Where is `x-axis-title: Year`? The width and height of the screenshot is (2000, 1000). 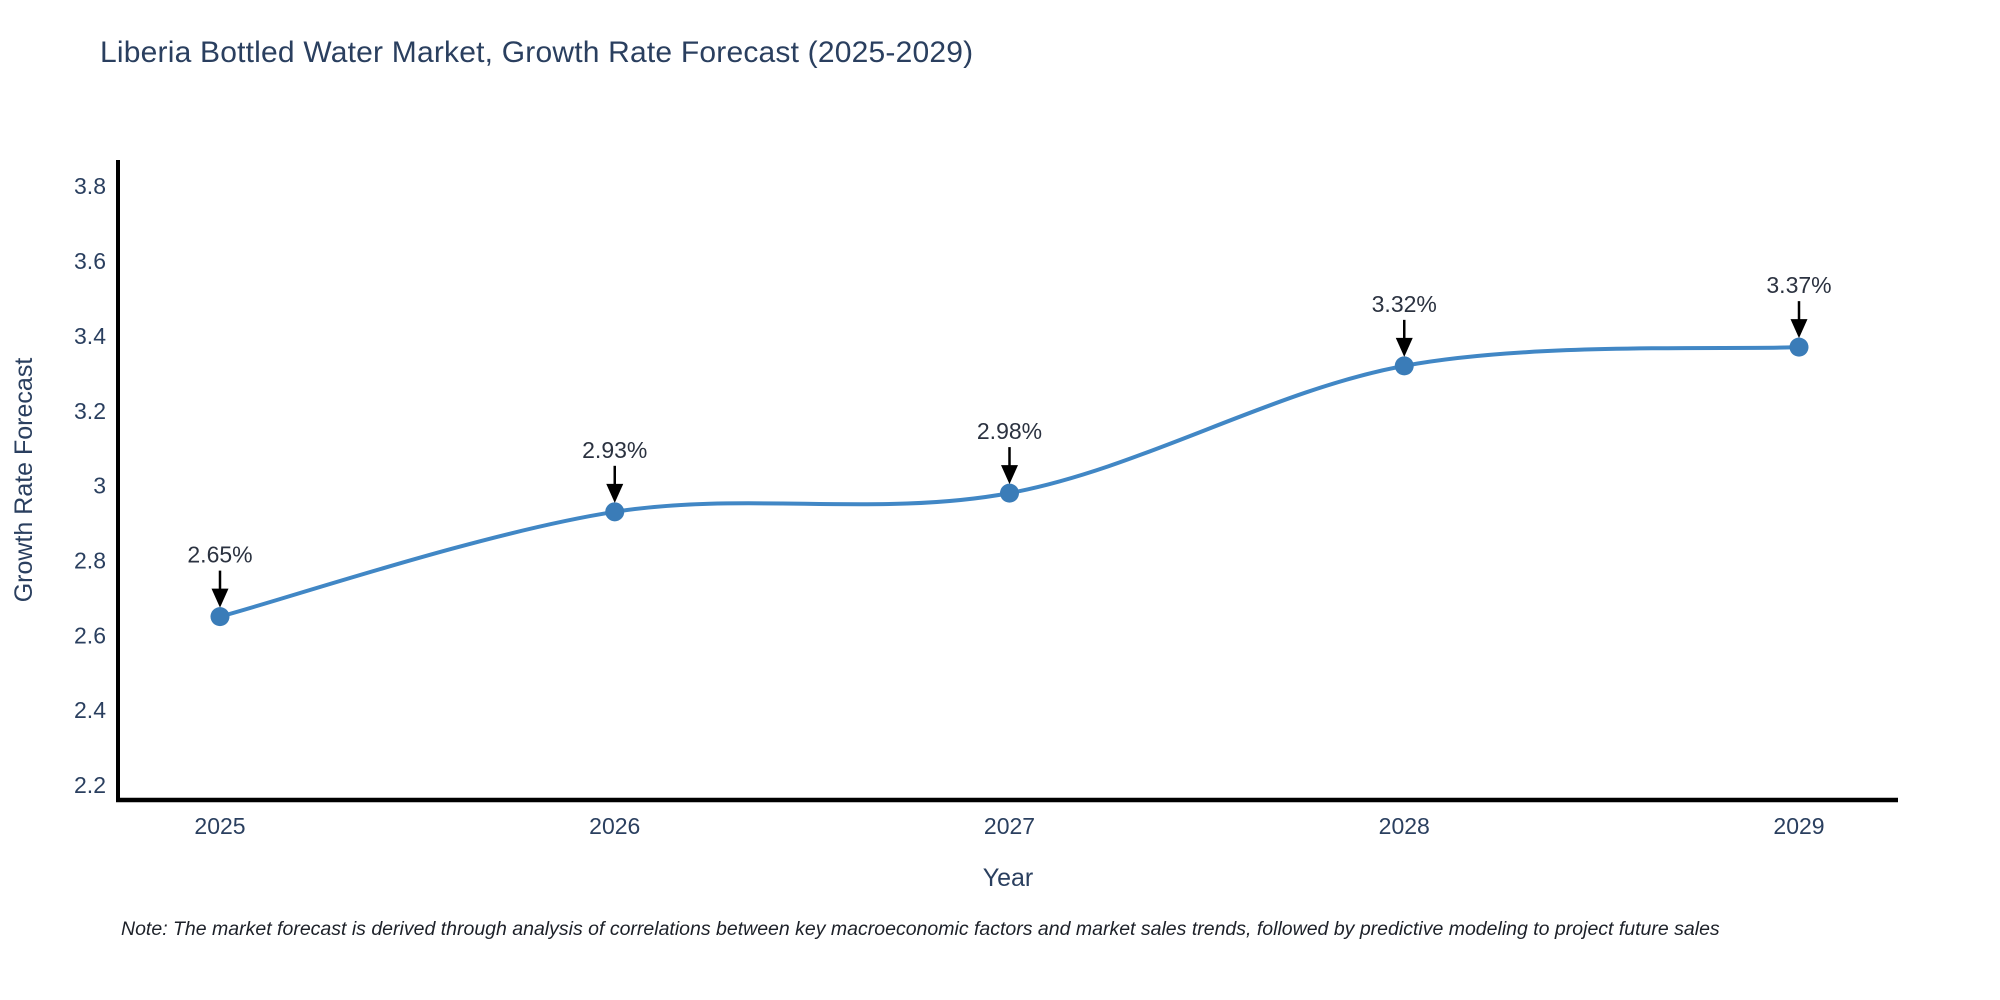 x-axis-title: Year is located at coordinates (1008, 878).